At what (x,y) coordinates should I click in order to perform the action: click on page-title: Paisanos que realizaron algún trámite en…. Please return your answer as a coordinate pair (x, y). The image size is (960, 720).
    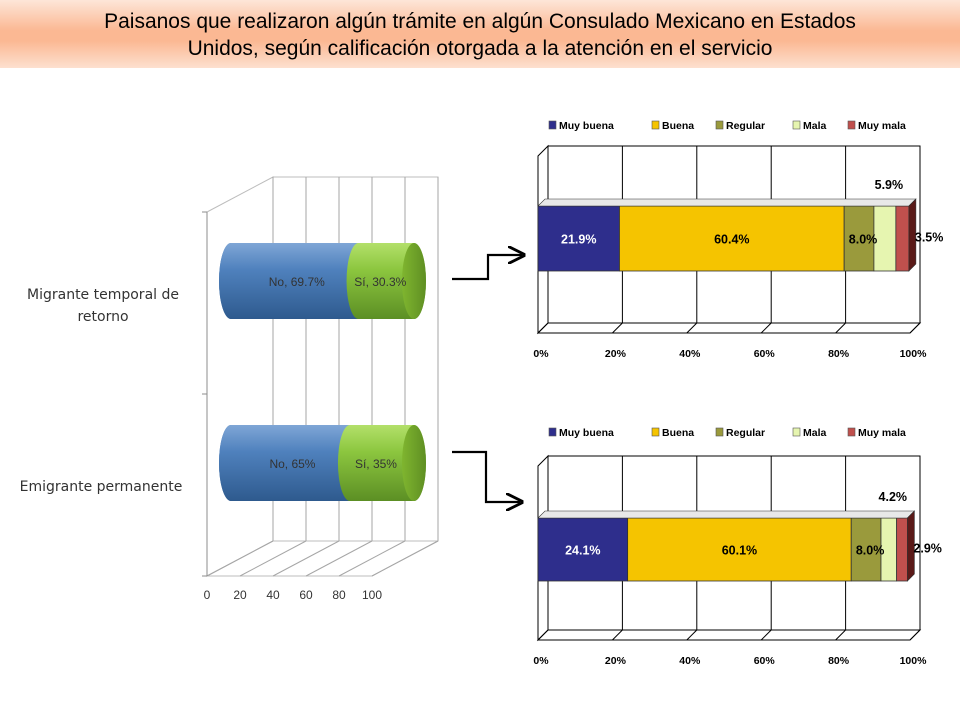
    Looking at the image, I should click on (480, 35).